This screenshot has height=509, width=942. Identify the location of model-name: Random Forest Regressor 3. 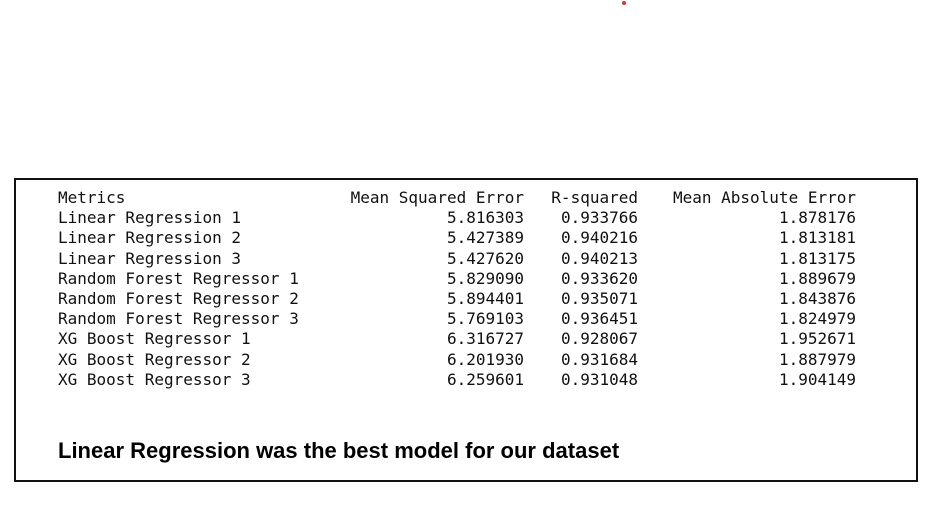
(178, 319).